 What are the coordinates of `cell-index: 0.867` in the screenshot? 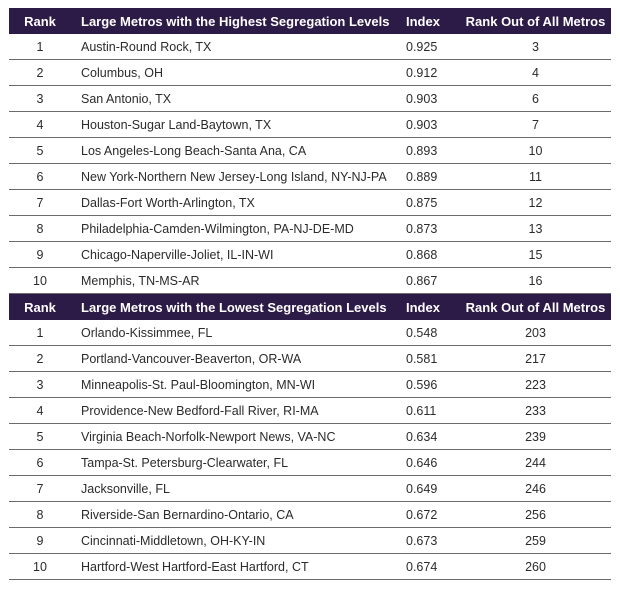 It's located at (429, 280).